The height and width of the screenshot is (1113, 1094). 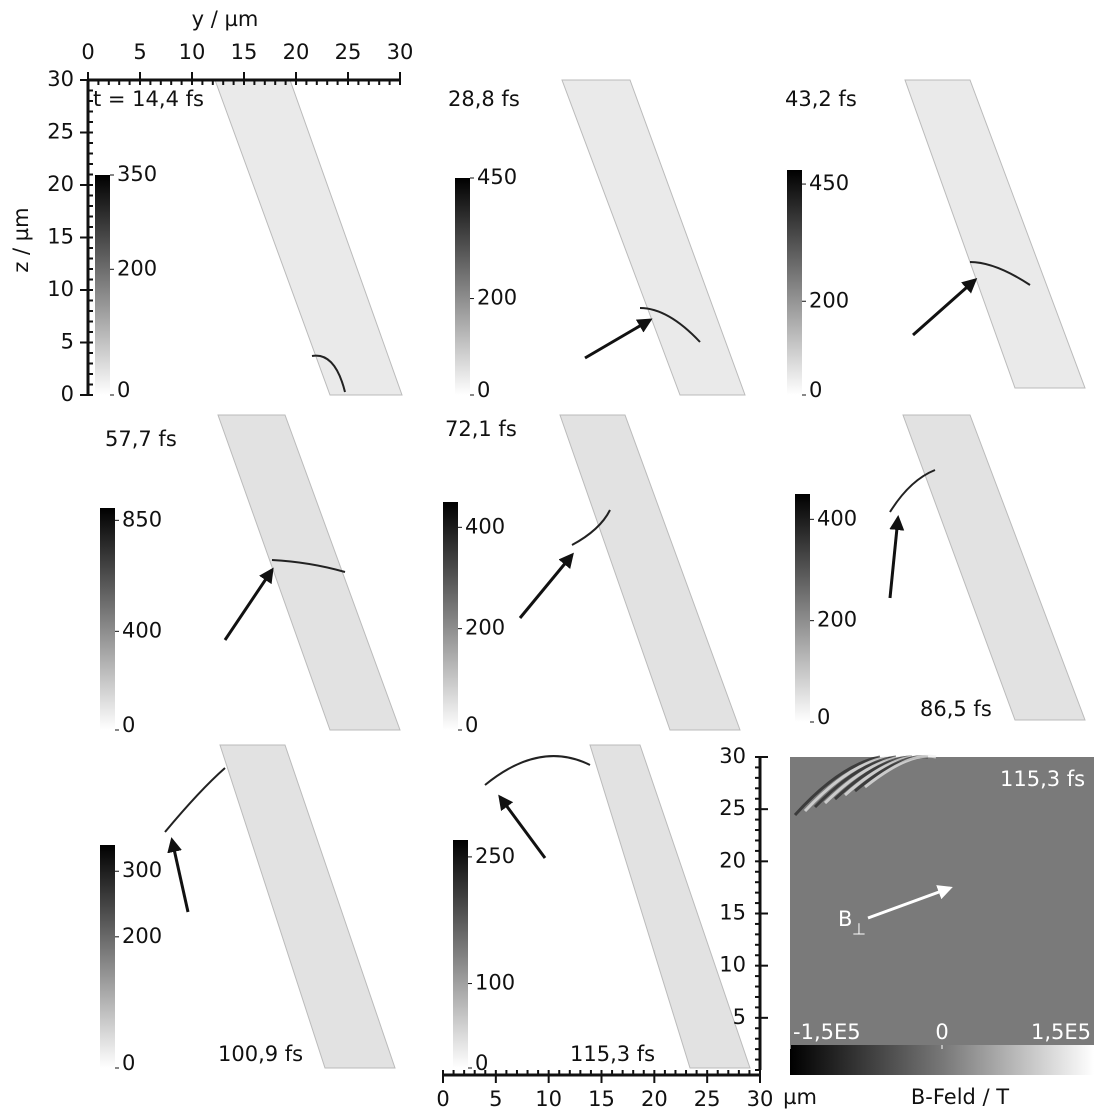 What do you see at coordinates (260, 1054) in the screenshot?
I see `time-label: 100,9 fs` at bounding box center [260, 1054].